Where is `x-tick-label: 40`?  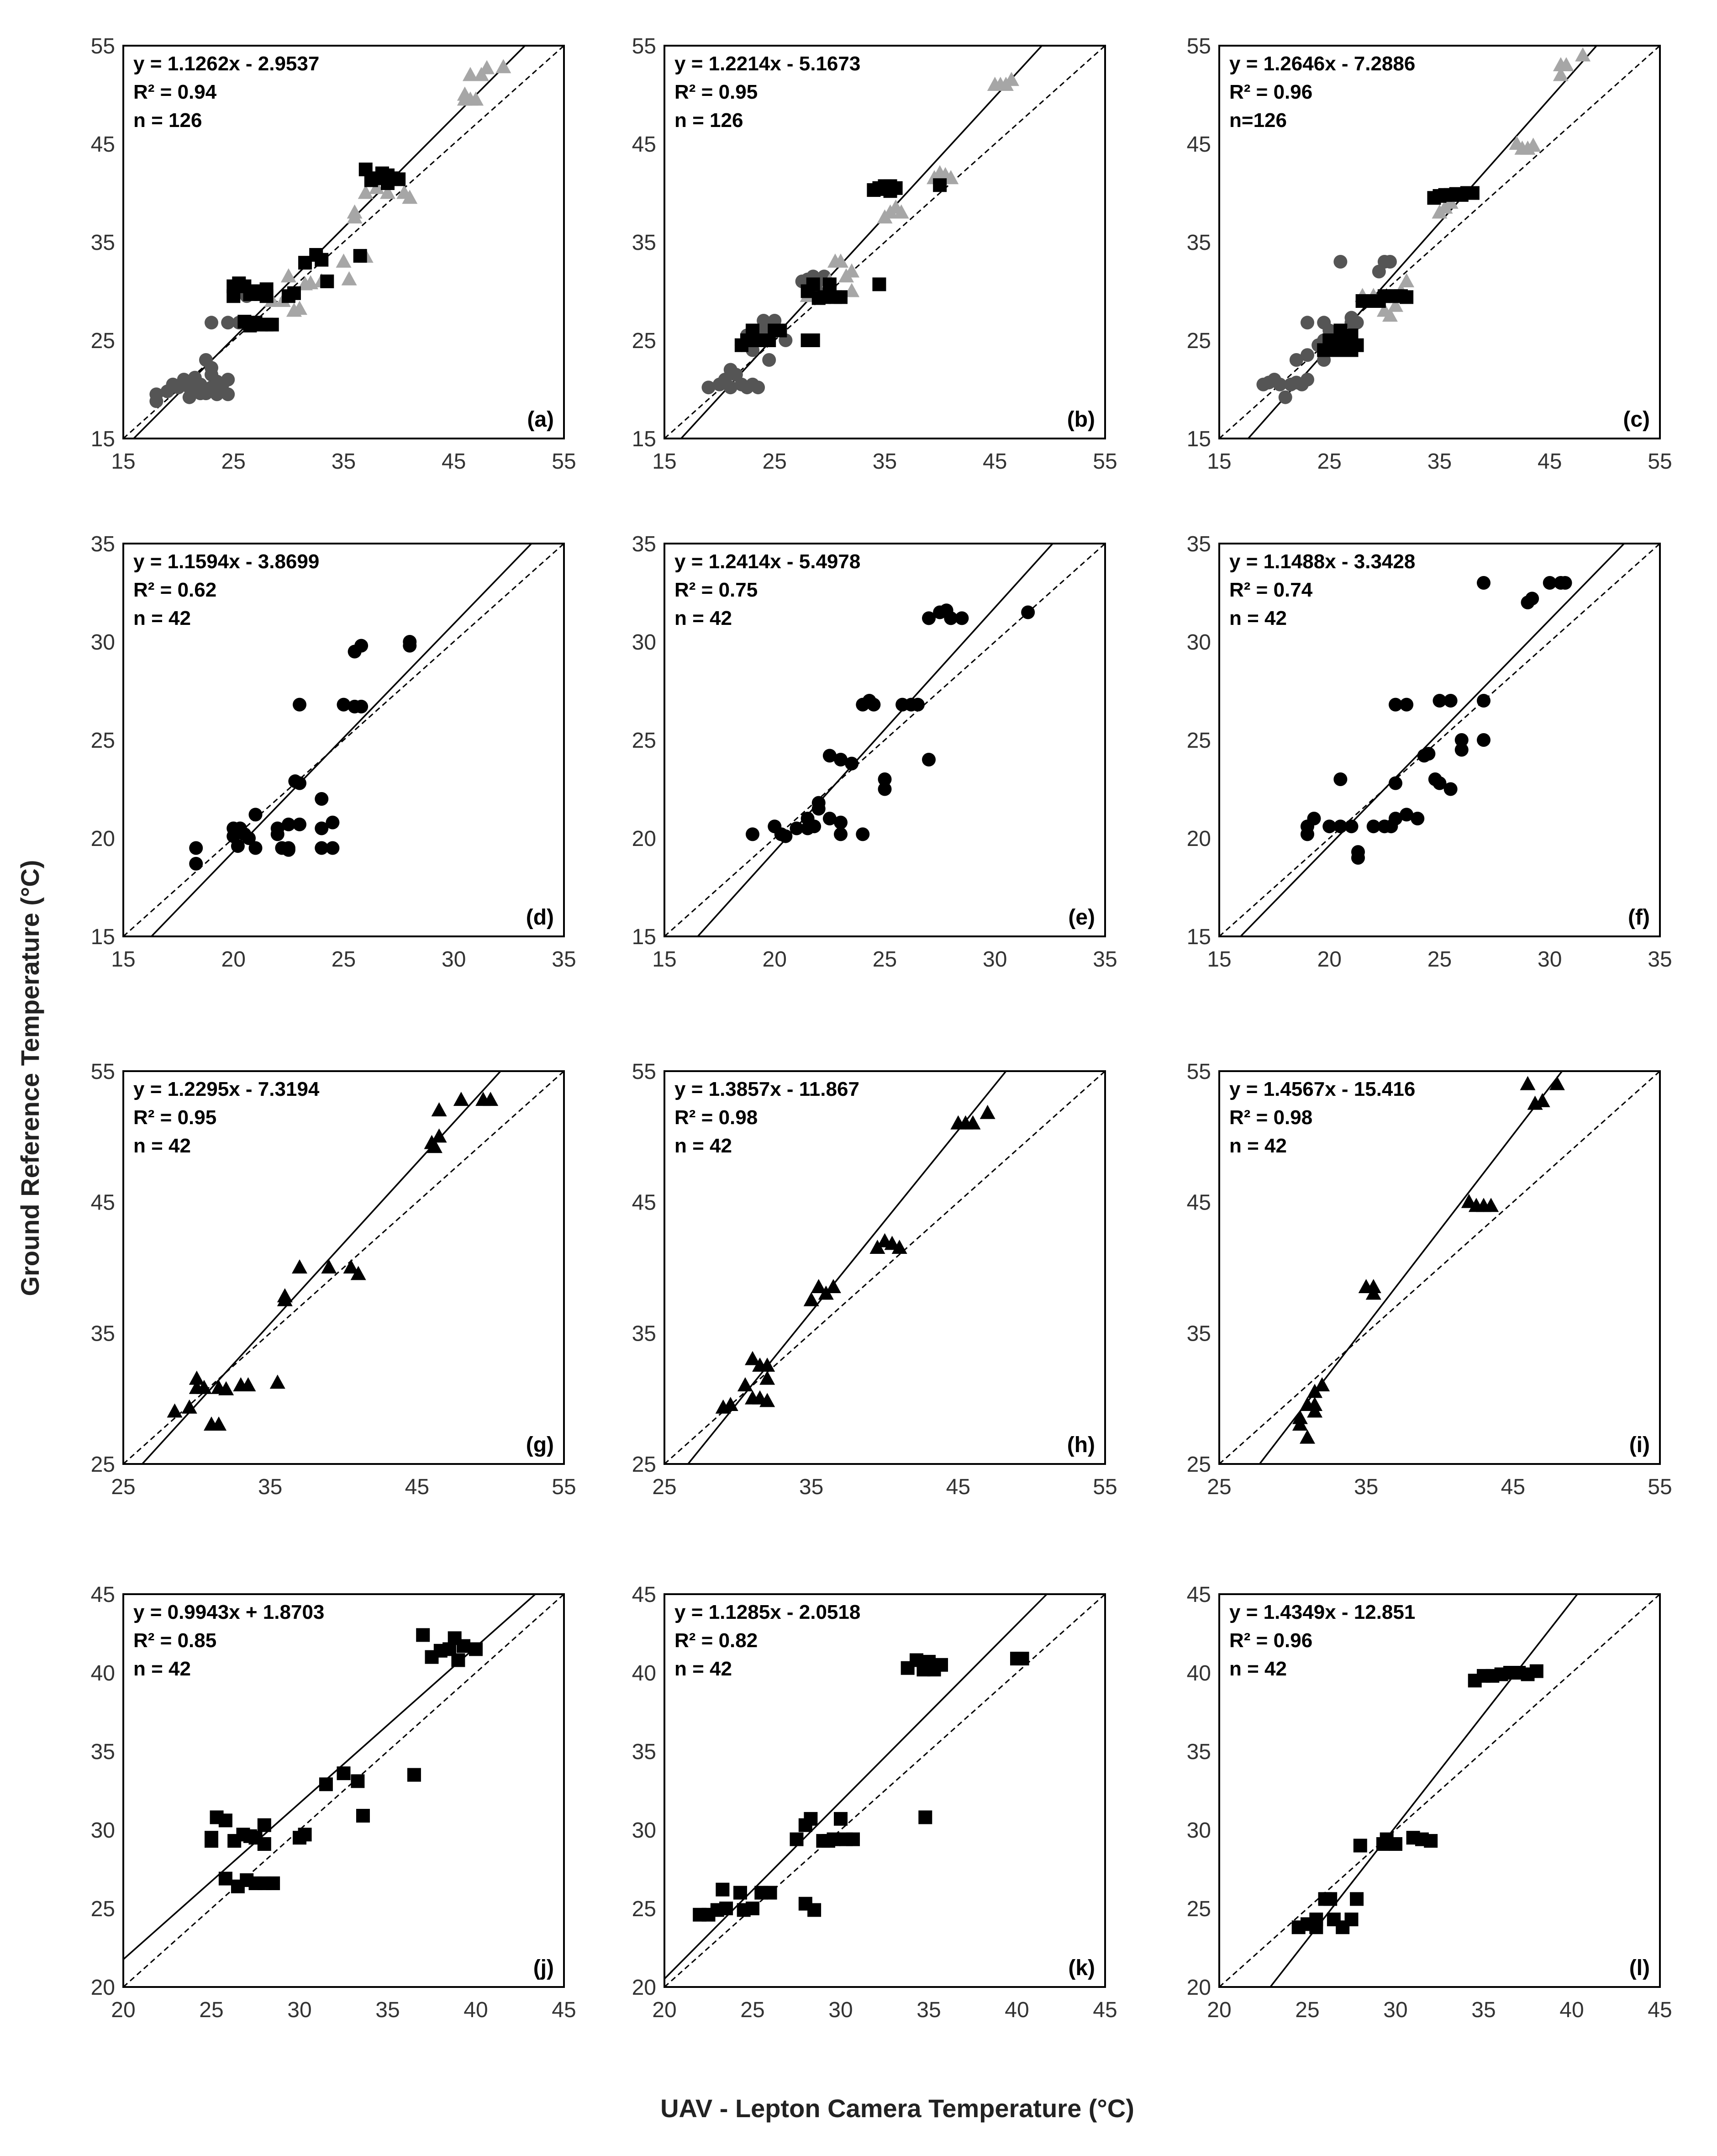
x-tick-label: 40 is located at coordinates (1572, 2010).